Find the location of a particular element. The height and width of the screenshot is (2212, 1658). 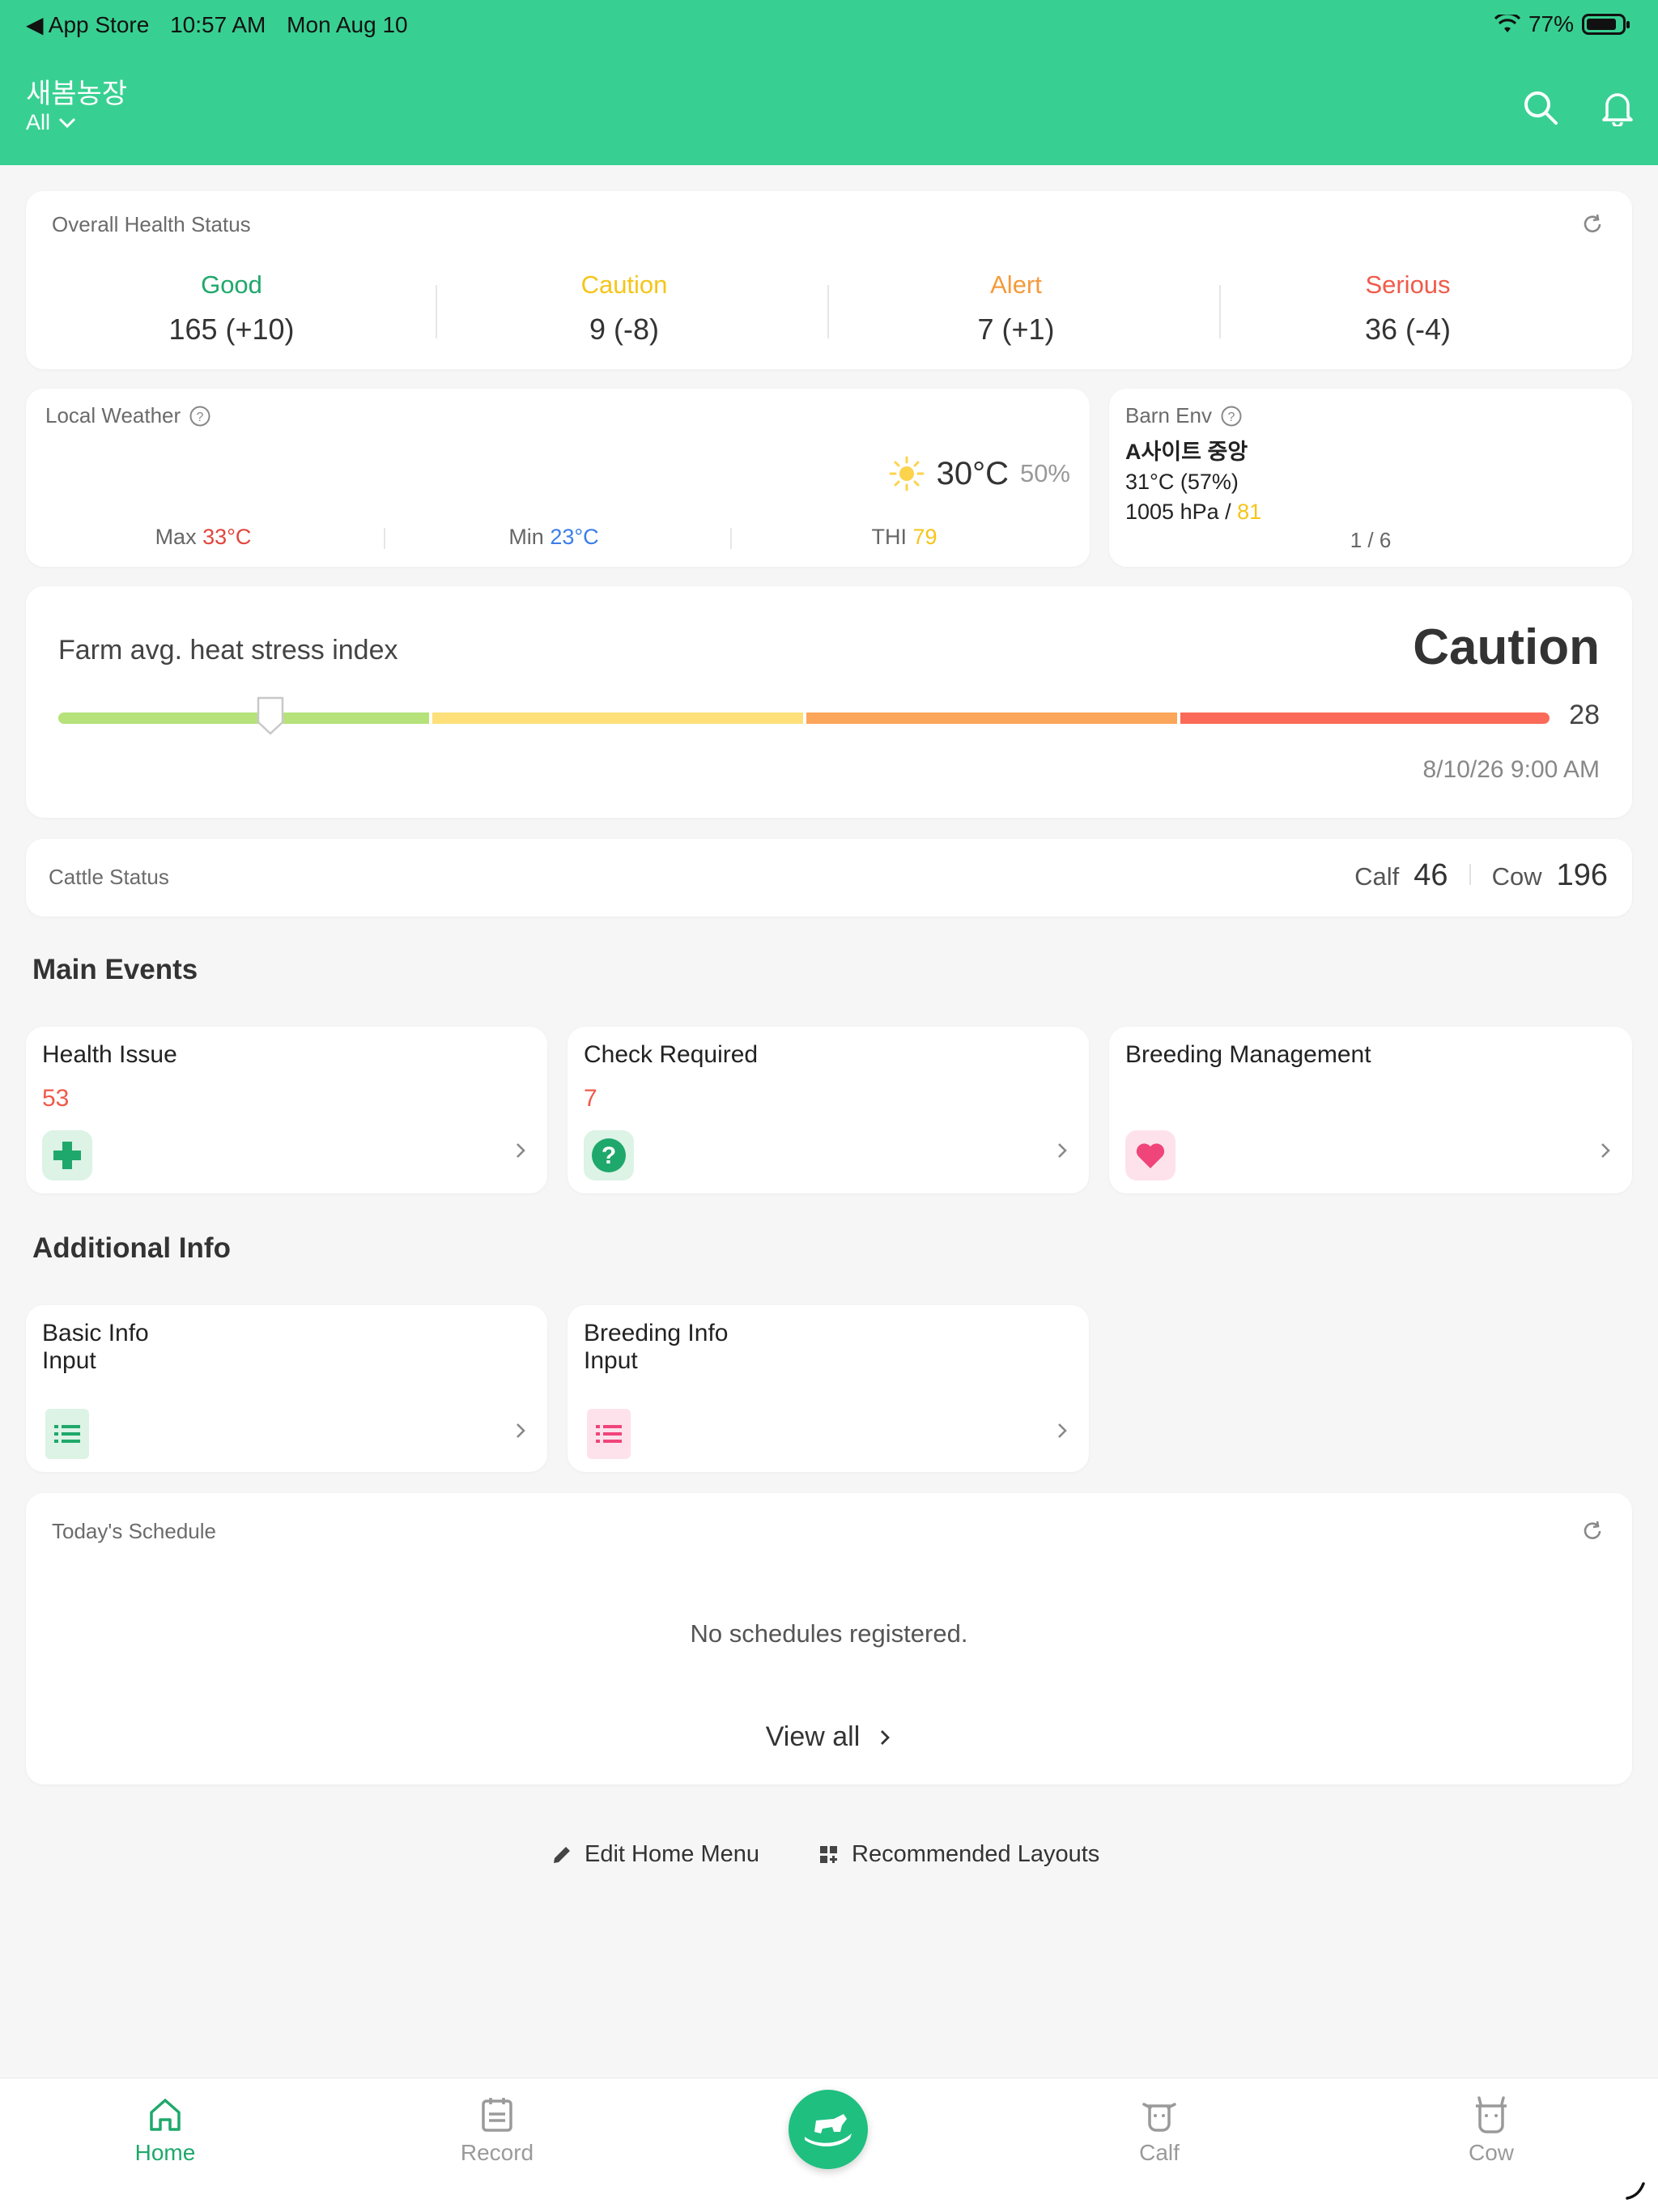

heat-stress-segment-alert is located at coordinates (991, 719).